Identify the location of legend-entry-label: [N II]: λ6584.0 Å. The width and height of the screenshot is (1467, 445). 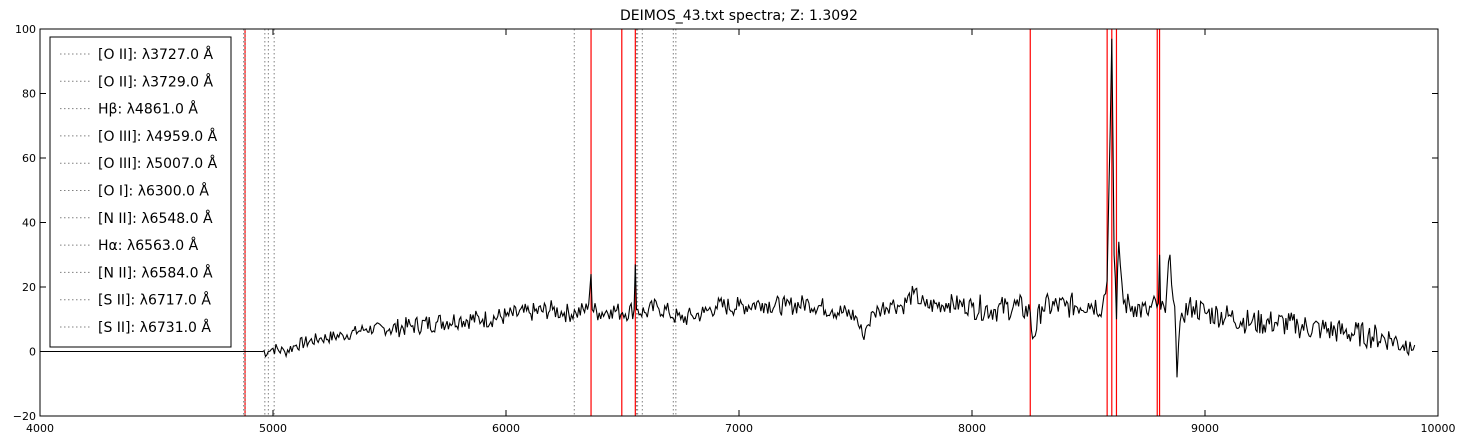
(155, 272).